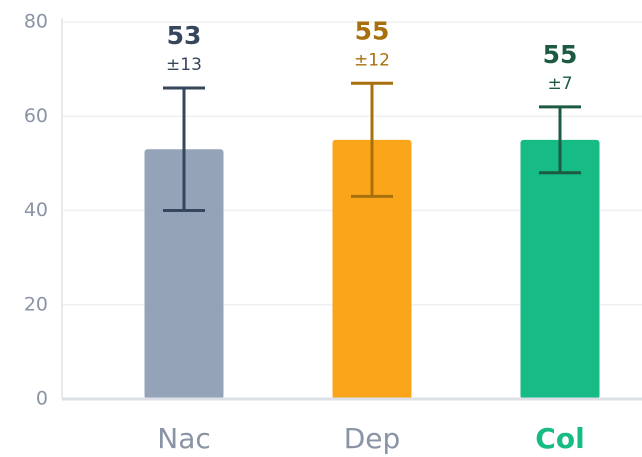 The height and width of the screenshot is (457, 642). Describe the element at coordinates (184, 65) in the screenshot. I see `error-label: ±13` at that location.